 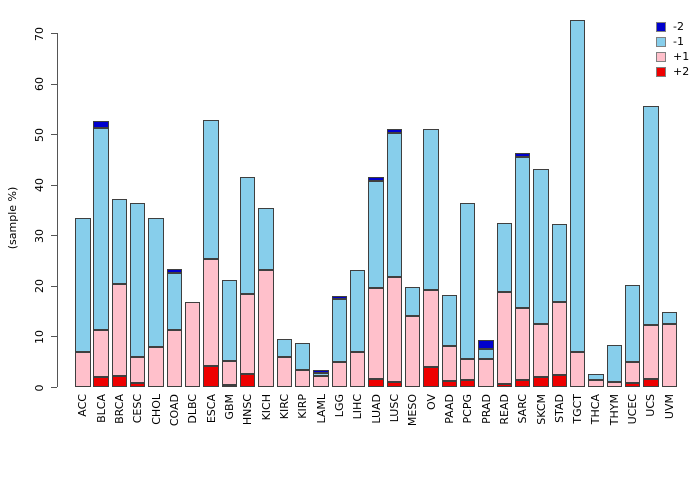 What do you see at coordinates (174, 410) in the screenshot?
I see `x-tick-label: COAD` at bounding box center [174, 410].